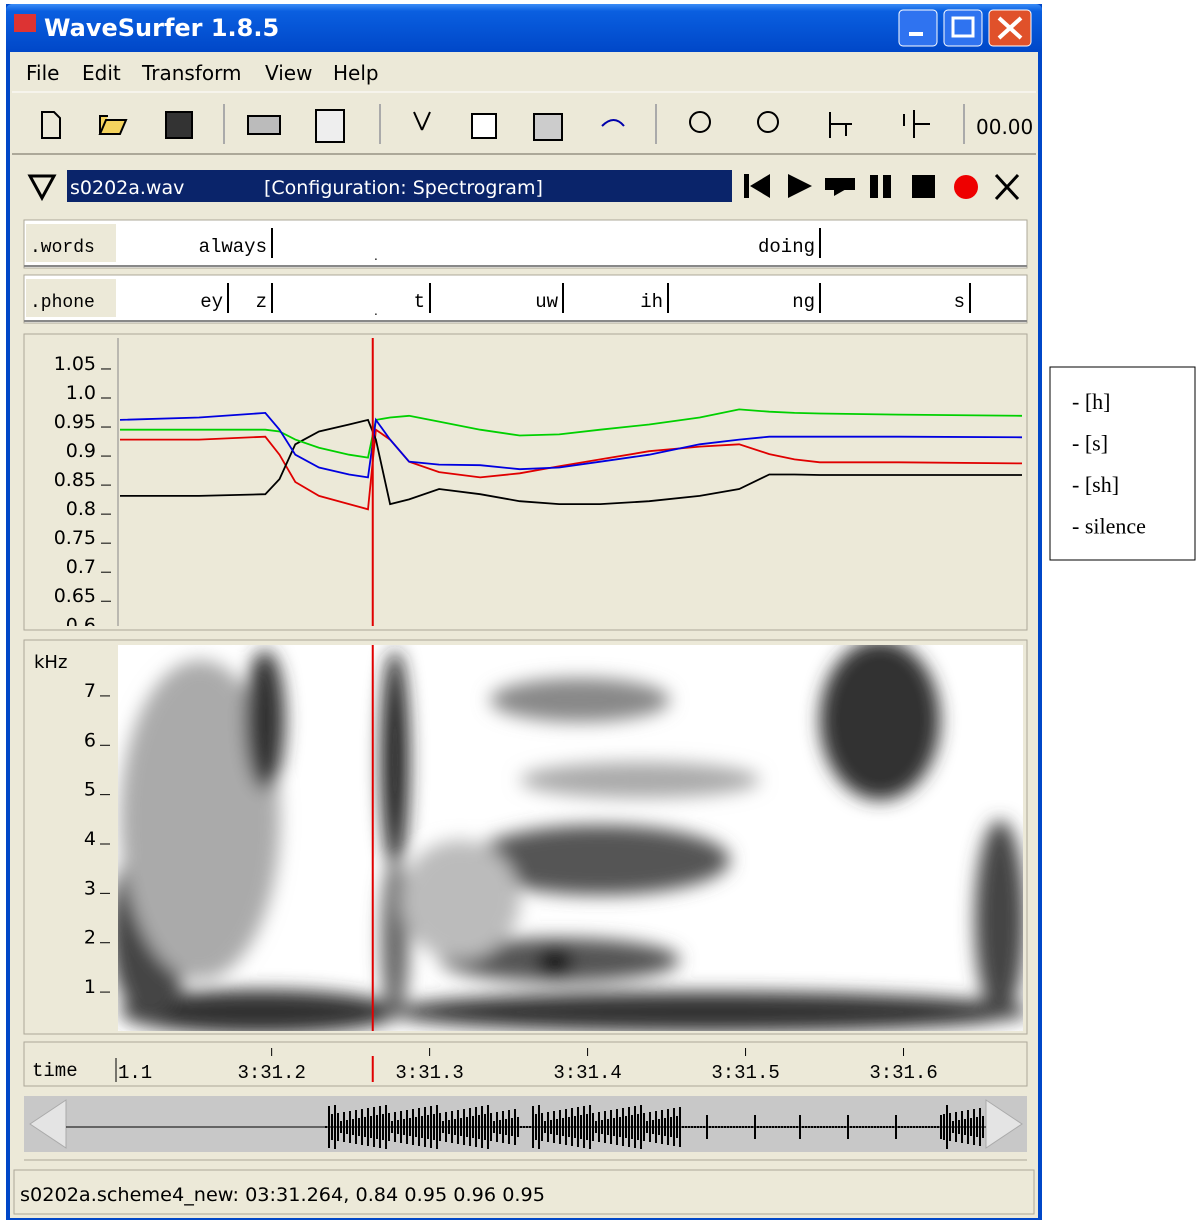 This screenshot has height=1220, width=1199. What do you see at coordinates (1007, 187) in the screenshot?
I see `close-sound-button` at bounding box center [1007, 187].